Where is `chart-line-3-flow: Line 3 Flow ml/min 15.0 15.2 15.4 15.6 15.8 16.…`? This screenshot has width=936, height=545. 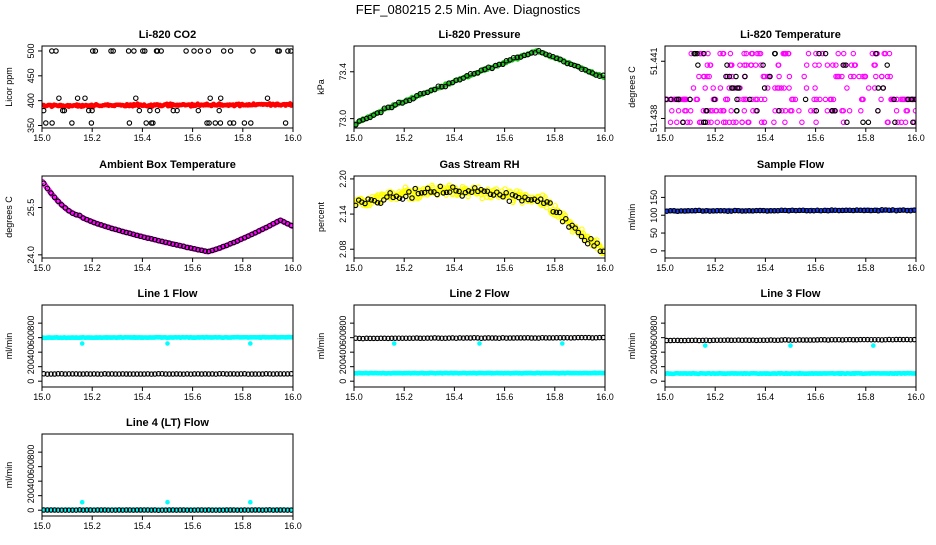
chart-line-3-flow: Line 3 Flow ml/min 15.0 15.2 15.4 15.6 15.8 16.… is located at coordinates (776, 345).